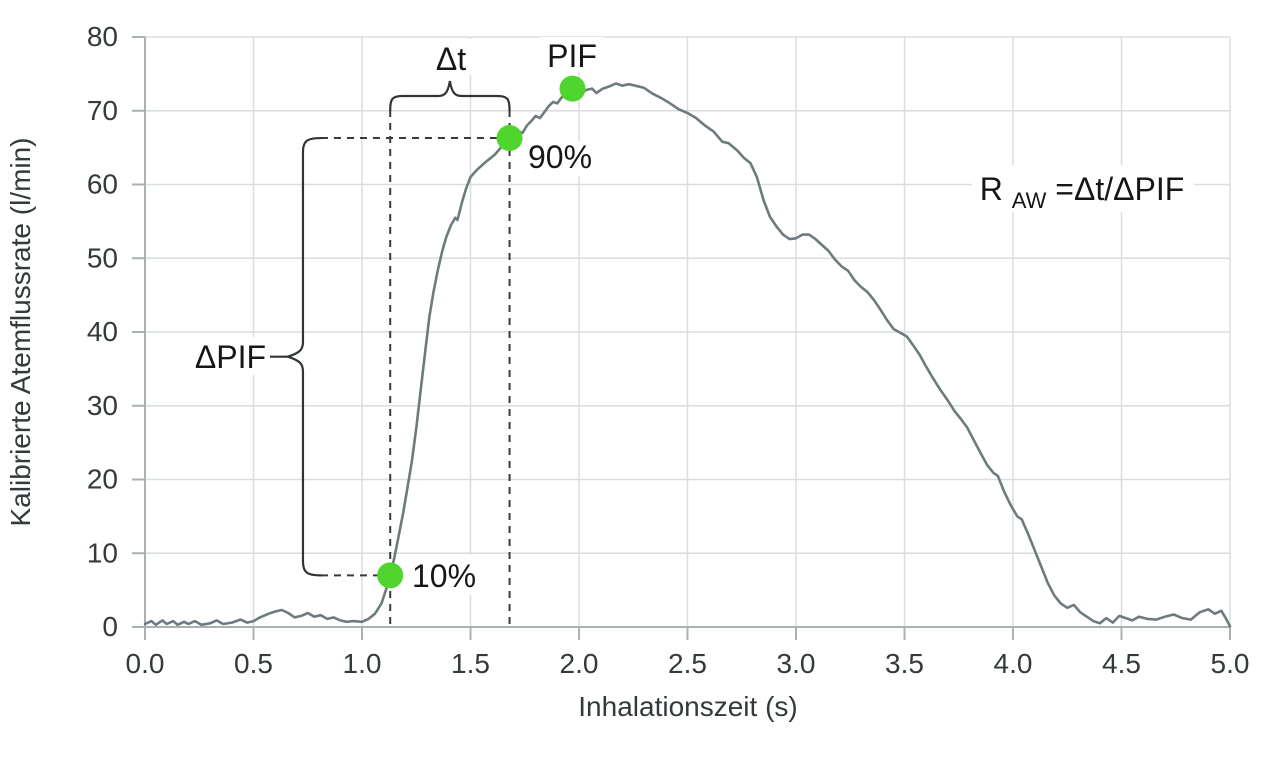  What do you see at coordinates (110, 626) in the screenshot?
I see `y-tick-label: 0` at bounding box center [110, 626].